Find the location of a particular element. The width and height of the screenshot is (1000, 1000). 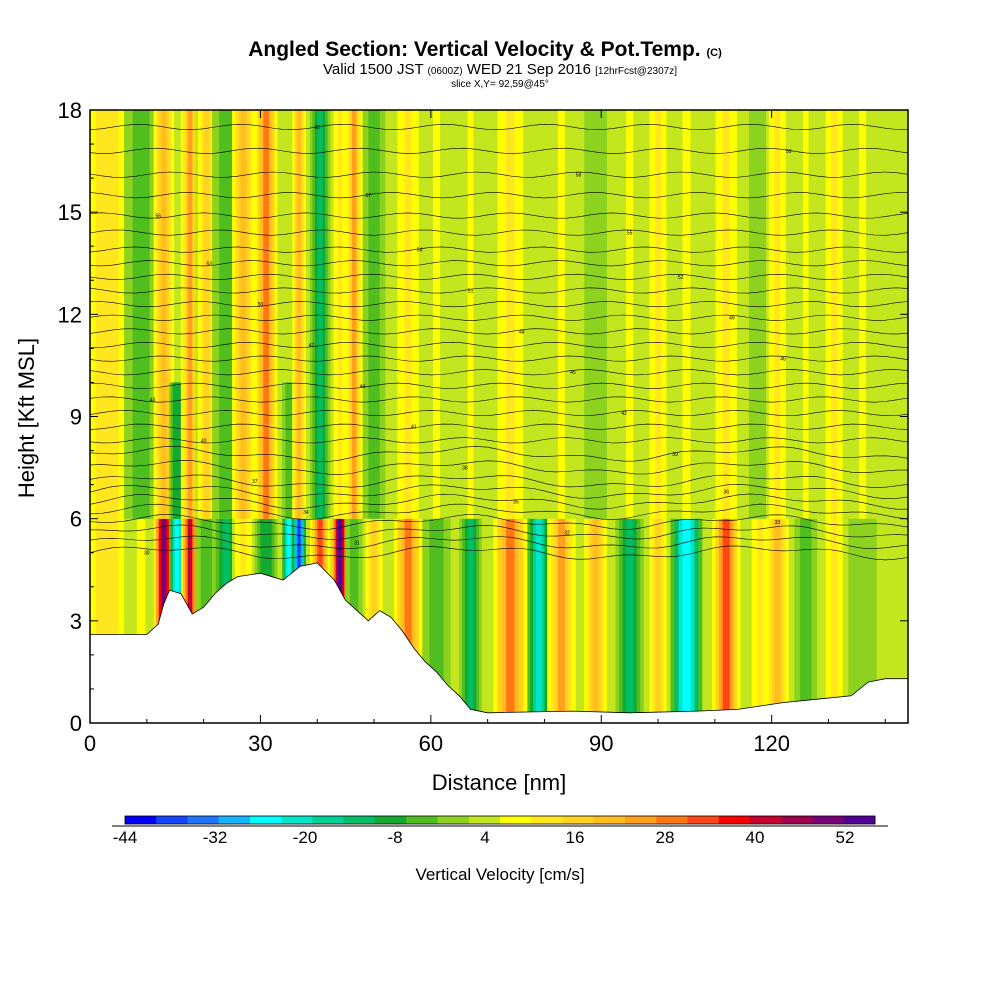

colorbar-frame is located at coordinates (500, 820).